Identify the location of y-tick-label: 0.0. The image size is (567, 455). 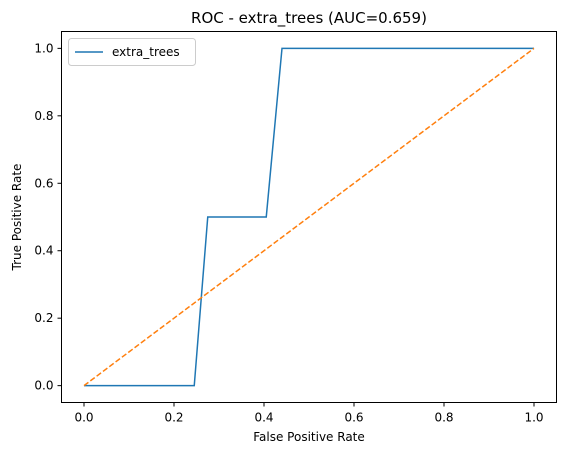
(43, 386).